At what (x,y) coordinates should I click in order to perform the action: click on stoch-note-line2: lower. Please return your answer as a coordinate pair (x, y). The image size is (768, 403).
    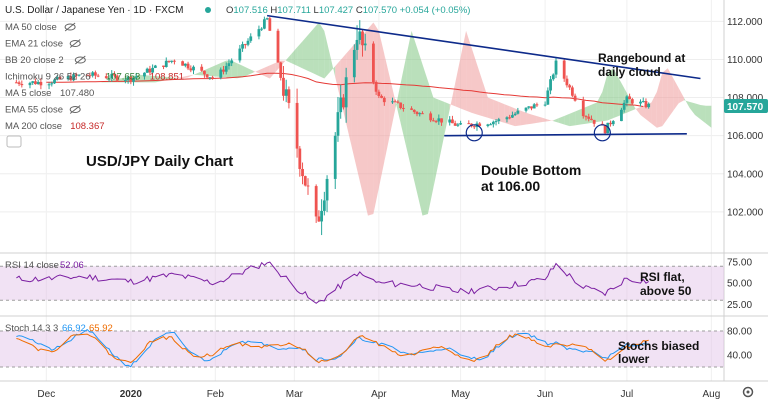
    Looking at the image, I should click on (634, 359).